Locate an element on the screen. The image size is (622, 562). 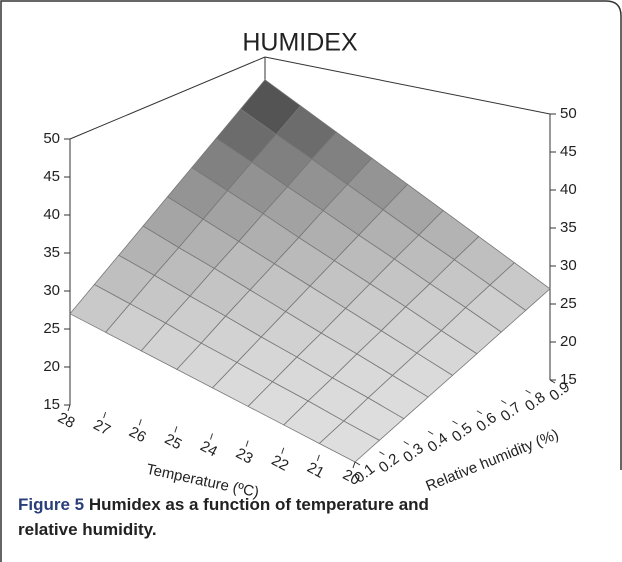
y-tick-label: 0.2 is located at coordinates (389, 463).